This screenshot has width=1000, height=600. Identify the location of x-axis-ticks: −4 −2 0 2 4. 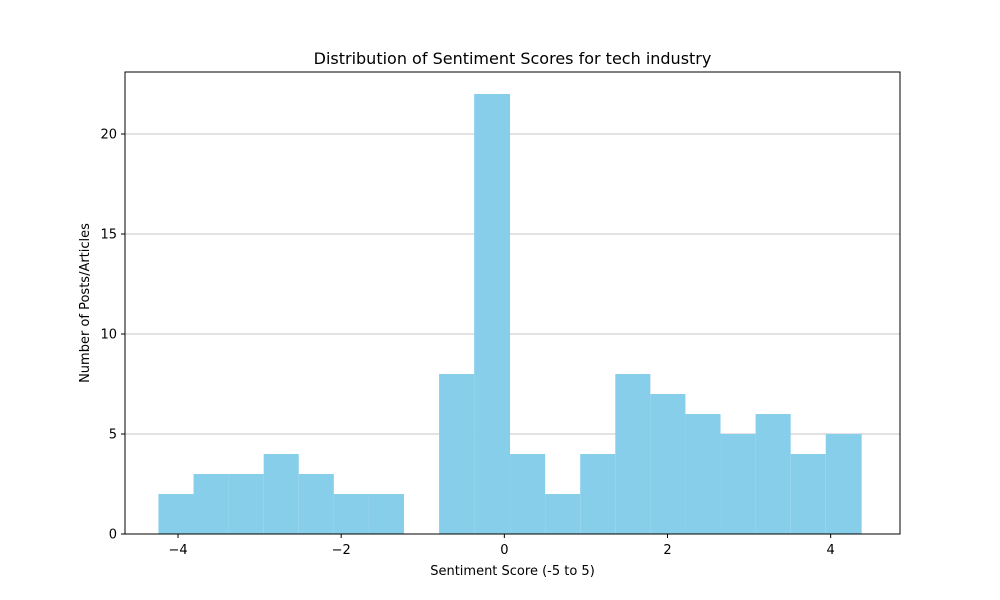
(501, 546).